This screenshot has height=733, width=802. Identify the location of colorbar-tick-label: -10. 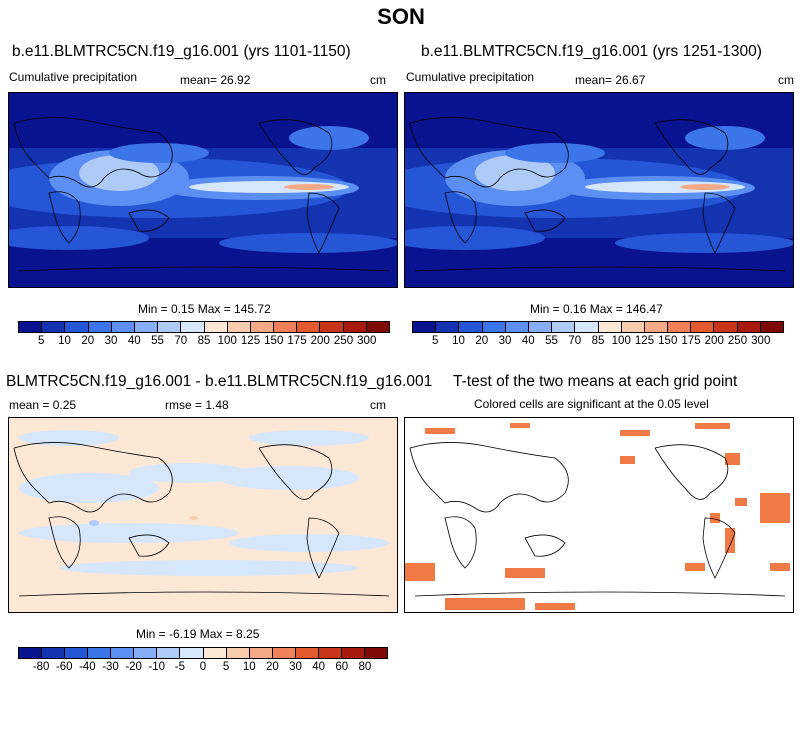
(157, 667).